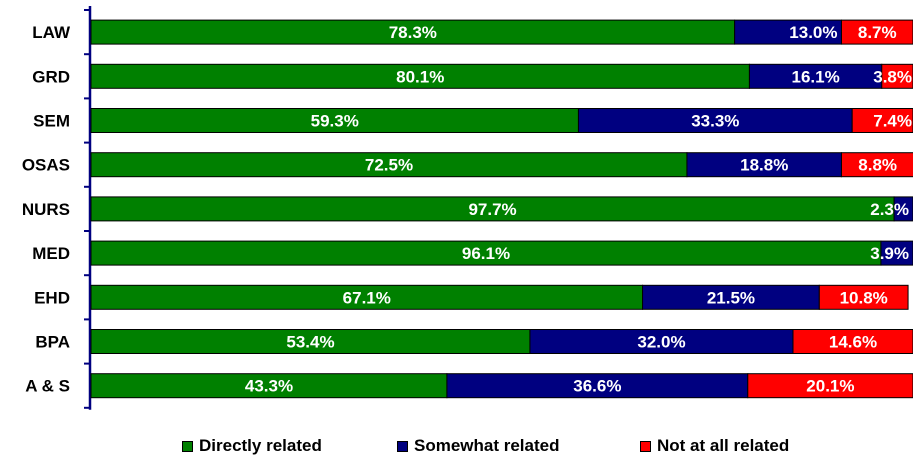 The height and width of the screenshot is (463, 913). What do you see at coordinates (889, 209) in the screenshot?
I see `data-label-somewhat-related-nurs: 2.3%` at bounding box center [889, 209].